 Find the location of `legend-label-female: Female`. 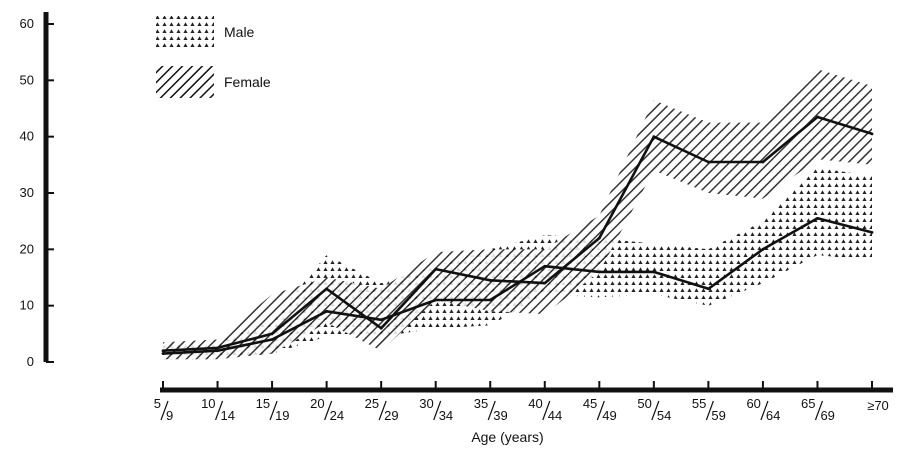

legend-label-female: Female is located at coordinates (247, 82).